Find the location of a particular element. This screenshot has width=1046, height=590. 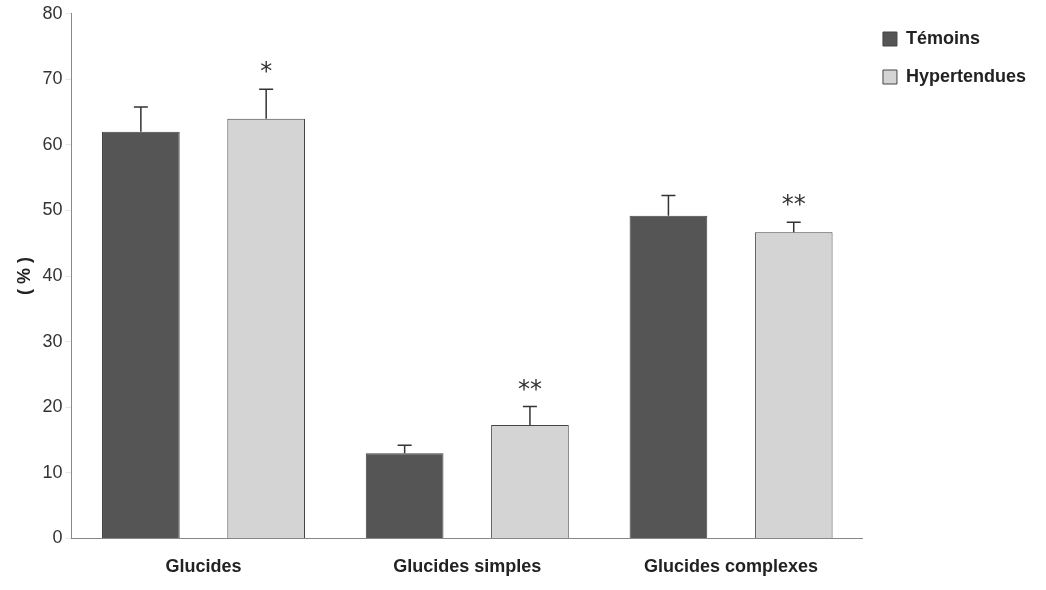

y-tick-label: 60 is located at coordinates (52, 143).